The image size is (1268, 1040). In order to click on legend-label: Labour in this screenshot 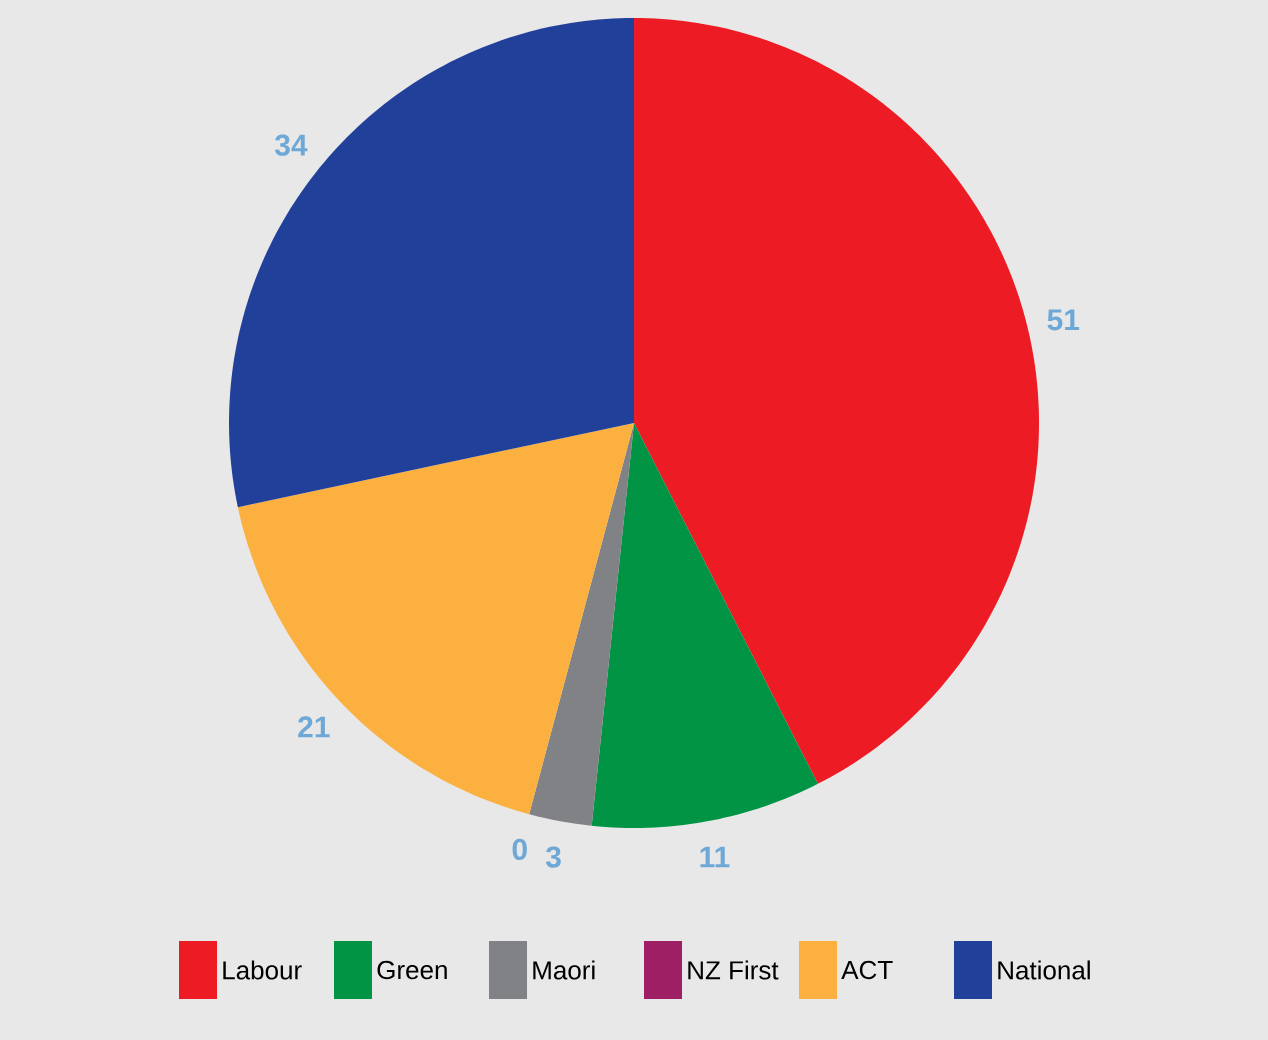, I will do `click(262, 970)`.